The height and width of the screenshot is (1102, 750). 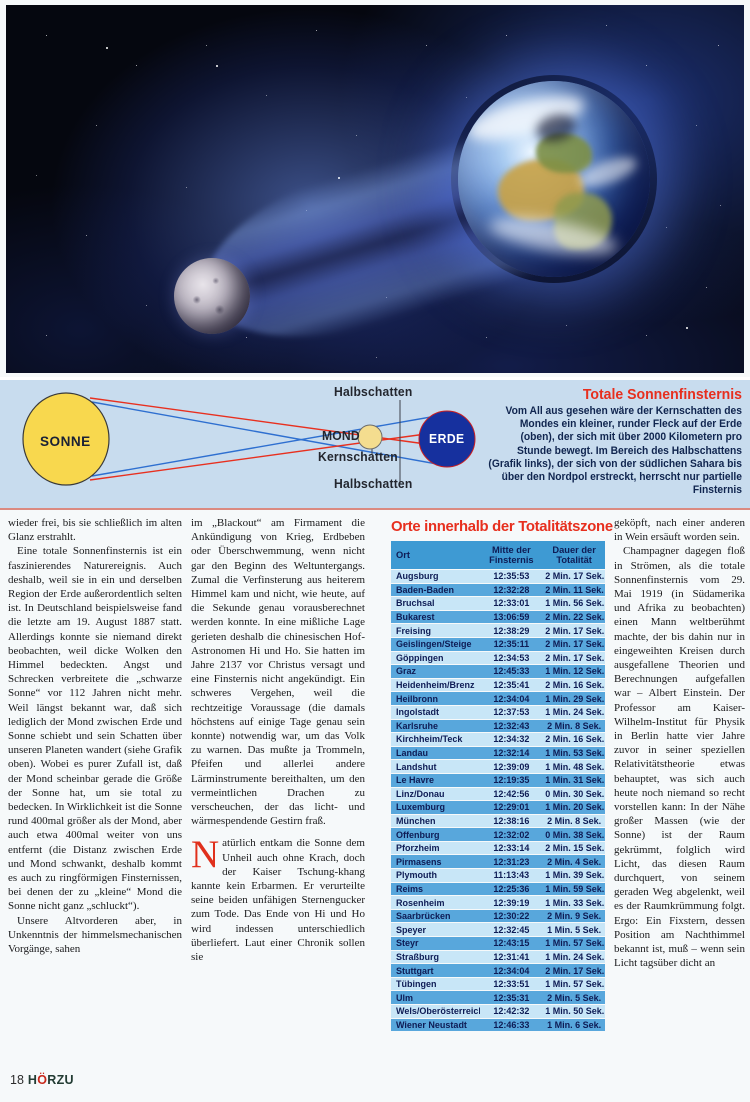 I want to click on table-row: Bruchsal 12:33:01 1 Min. 56 Sek., so click(x=498, y=603).